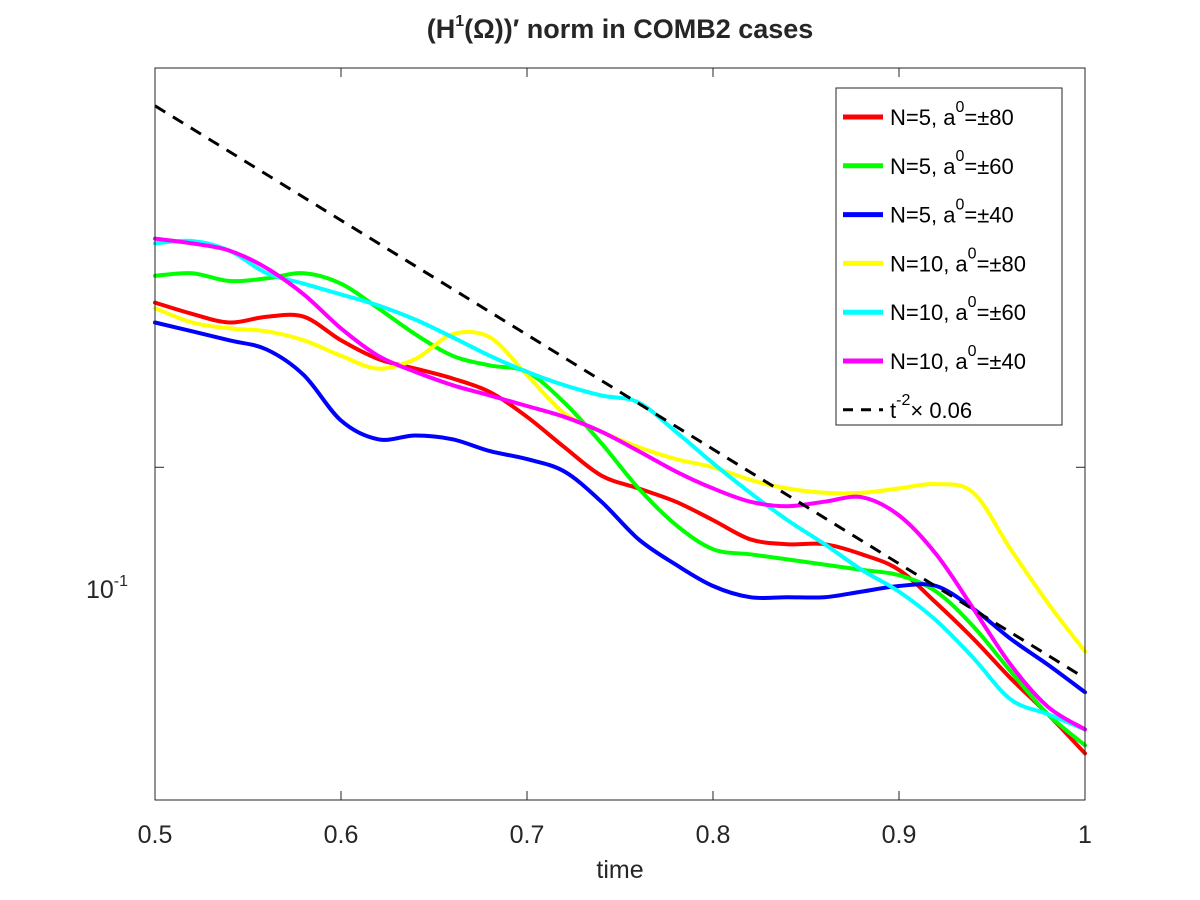 Image resolution: width=1200 pixels, height=900 pixels. I want to click on legend-label: N=10, a0=±40, so click(958, 358).